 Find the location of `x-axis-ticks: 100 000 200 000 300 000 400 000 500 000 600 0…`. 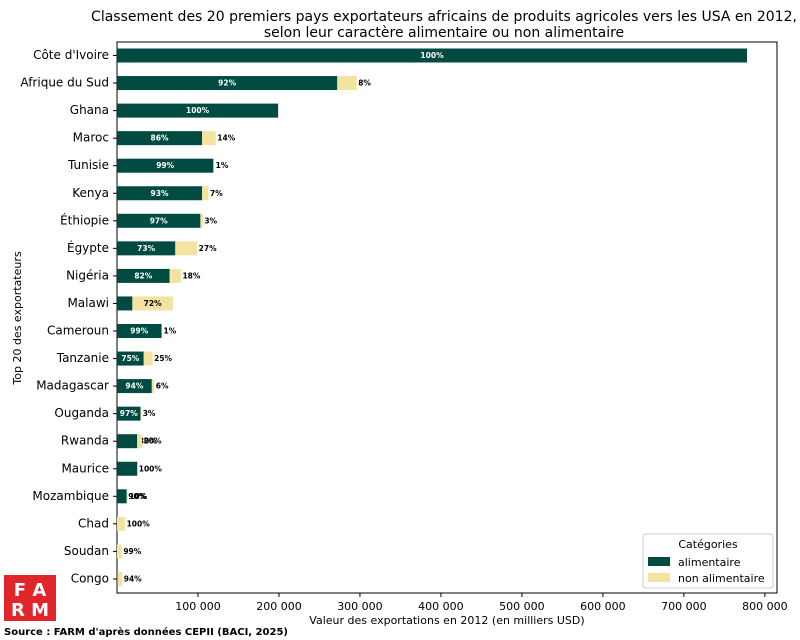

x-axis-ticks: 100 000 200 000 300 000 400 000 500 000 600 0… is located at coordinates (481, 603).